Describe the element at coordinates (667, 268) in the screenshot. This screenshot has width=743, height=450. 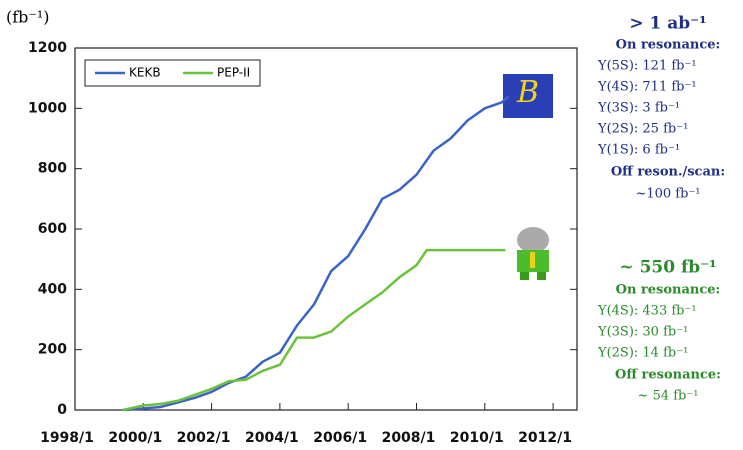
I see `note-pep: ~ 550 fb⁻¹` at that location.